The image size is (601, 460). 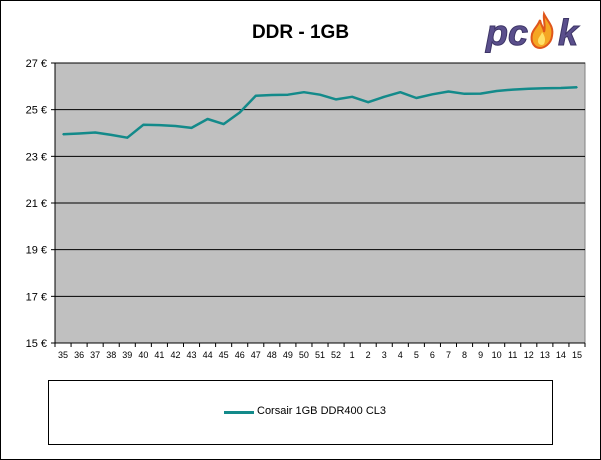 What do you see at coordinates (300, 32) in the screenshot?
I see `chart-title: DDR - 1GB` at bounding box center [300, 32].